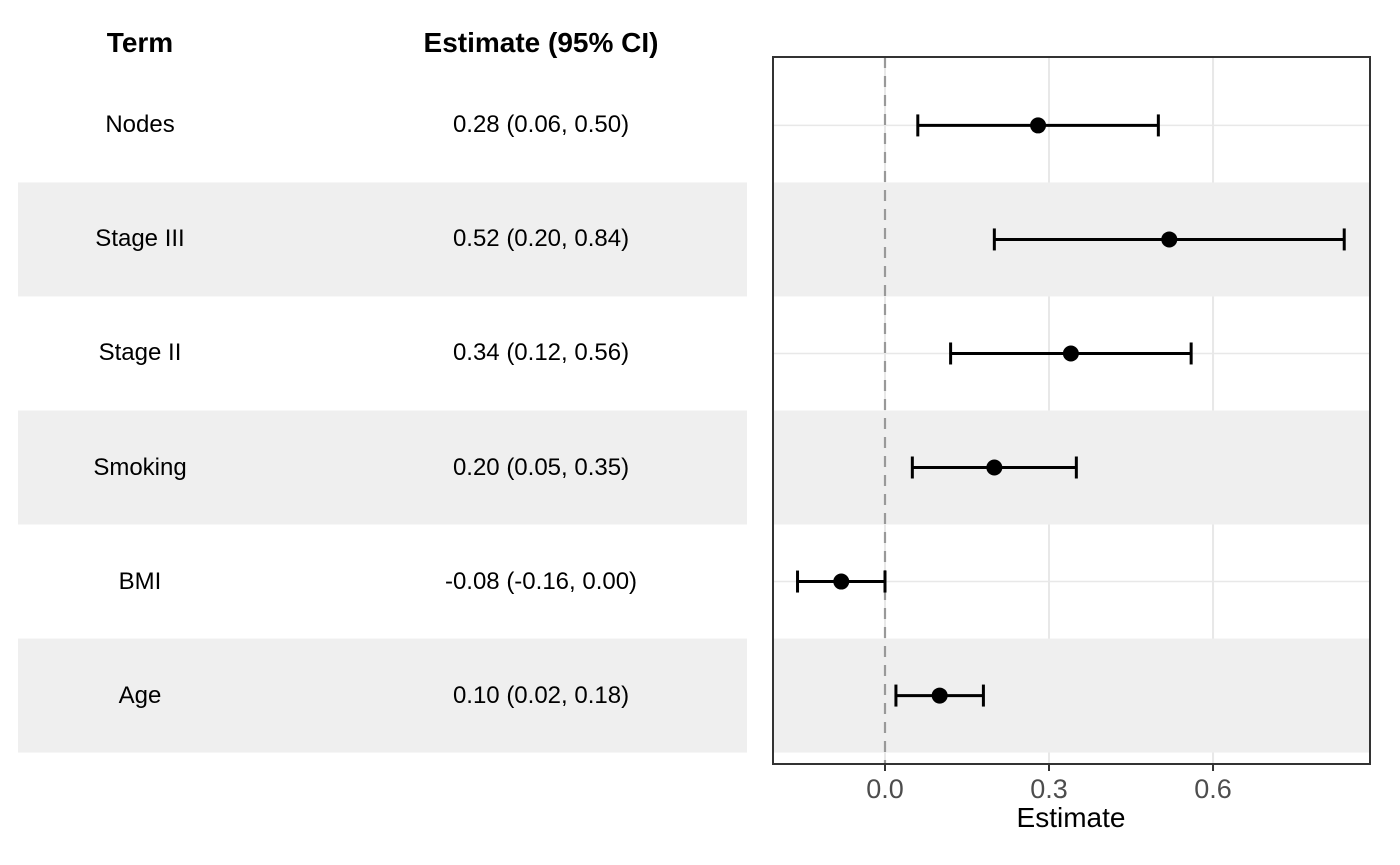  What do you see at coordinates (541, 353) in the screenshot?
I see `estimate-ci-value: 0.34 (0.12, 0.56)` at bounding box center [541, 353].